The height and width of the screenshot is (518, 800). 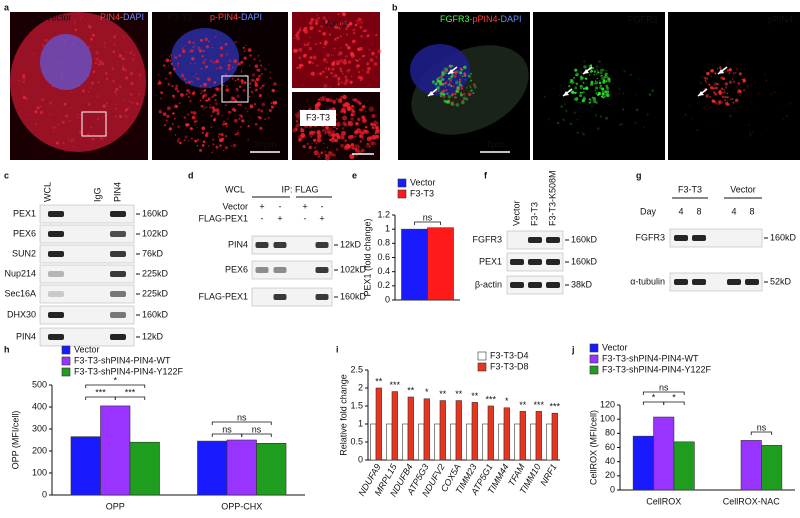 What do you see at coordinates (539, 405) in the screenshot?
I see `significance: ***` at bounding box center [539, 405].